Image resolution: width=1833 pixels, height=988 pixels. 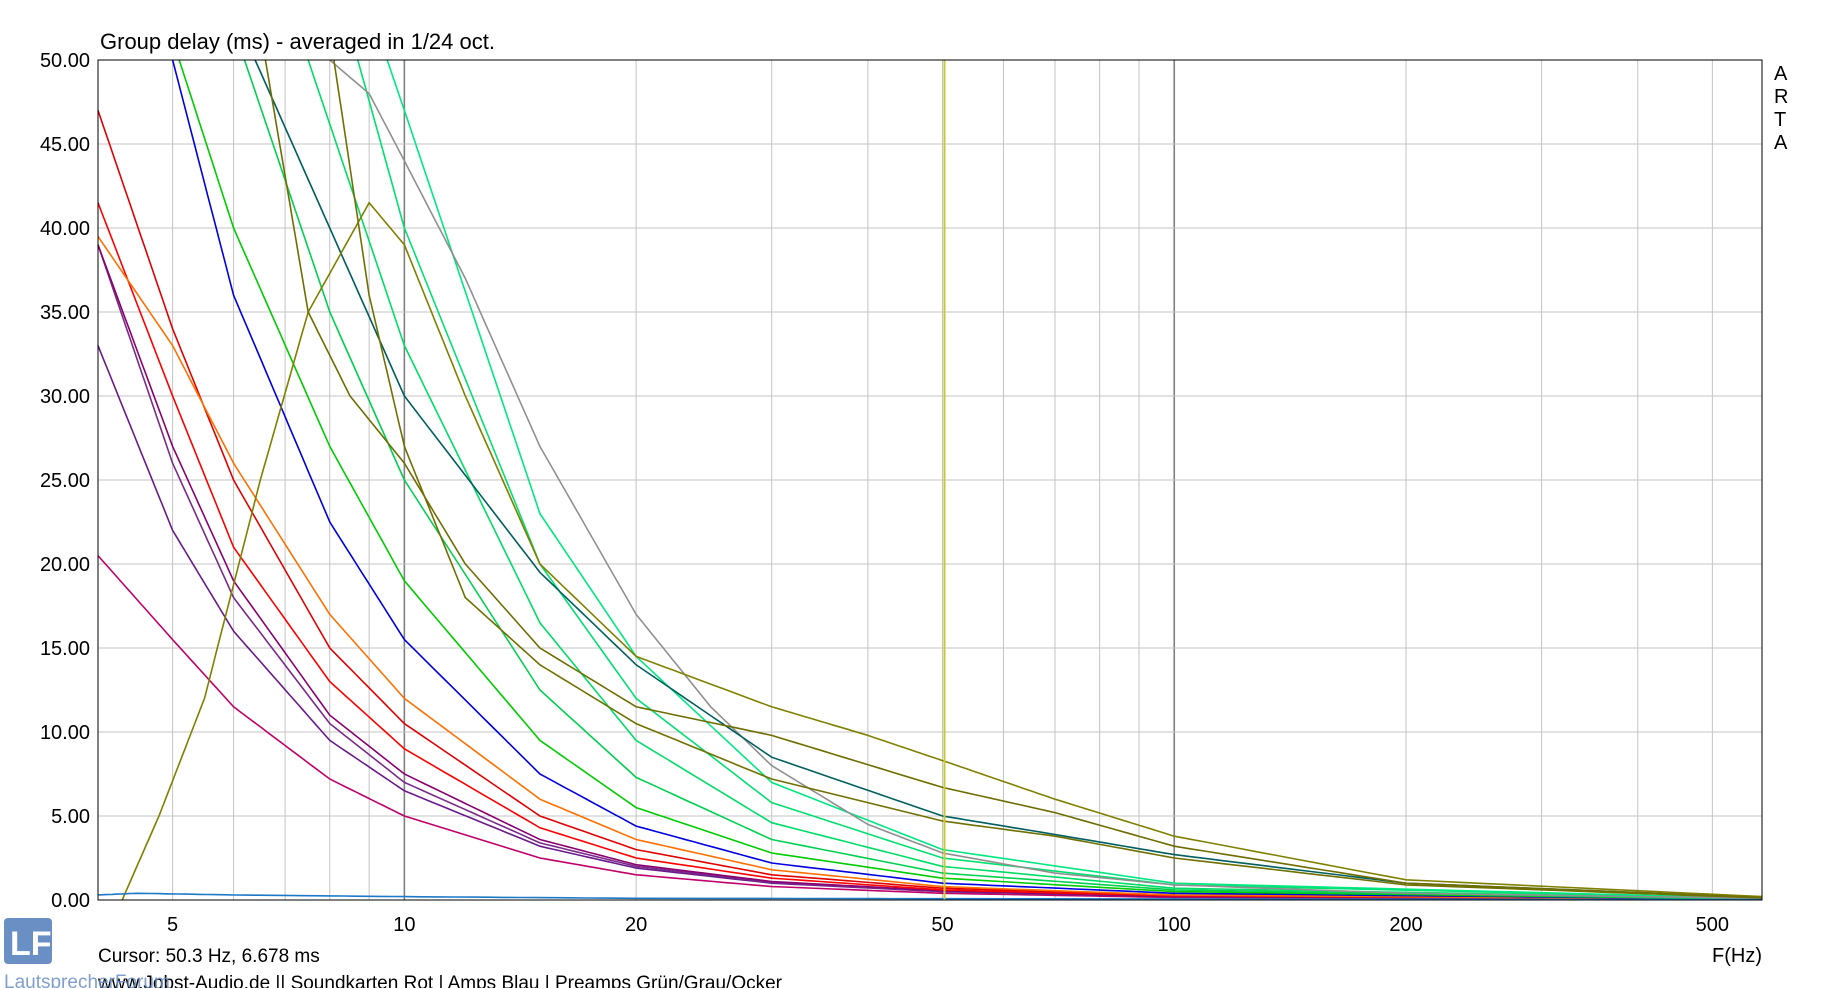 What do you see at coordinates (87, 953) in the screenshot?
I see `lautsprecherforum-logo: LF LautsprecherForum` at bounding box center [87, 953].